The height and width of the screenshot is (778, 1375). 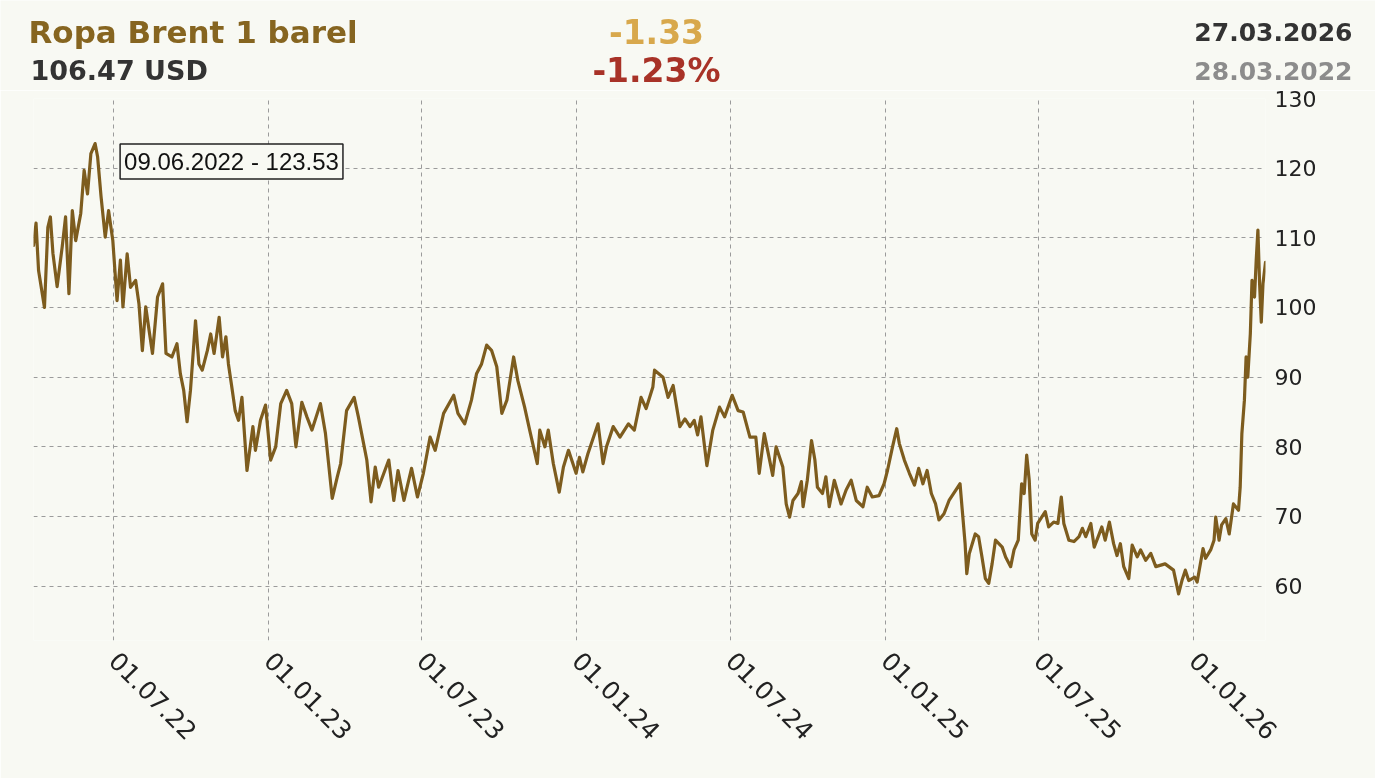 What do you see at coordinates (1288, 587) in the screenshot?
I see `y-tick-label: 60` at bounding box center [1288, 587].